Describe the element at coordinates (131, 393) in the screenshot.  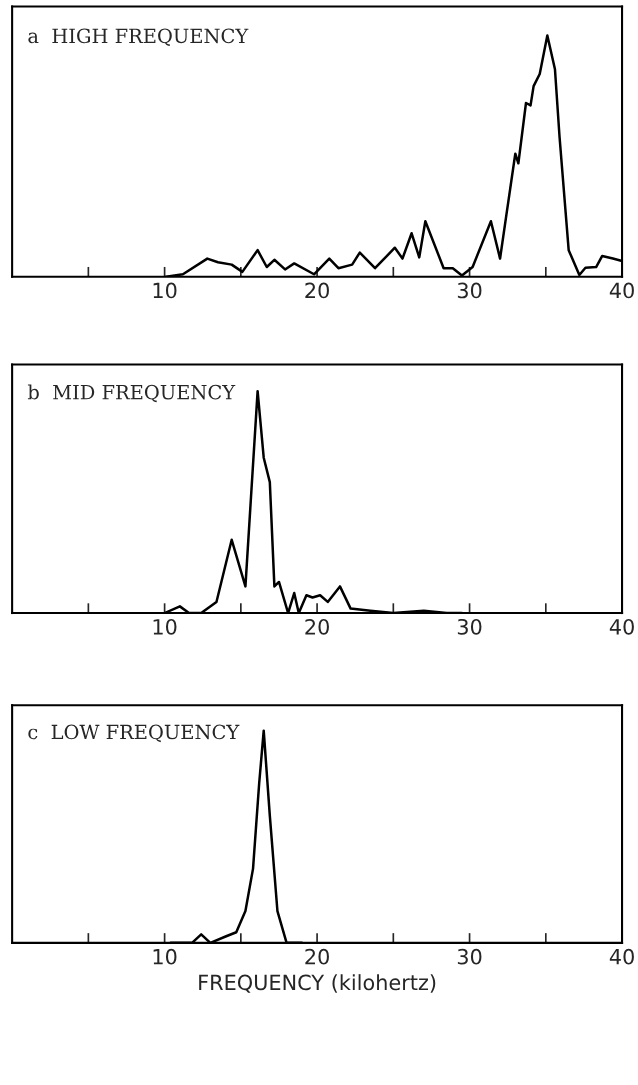
I see `chart-title: b MID FREQUENCY` at that location.